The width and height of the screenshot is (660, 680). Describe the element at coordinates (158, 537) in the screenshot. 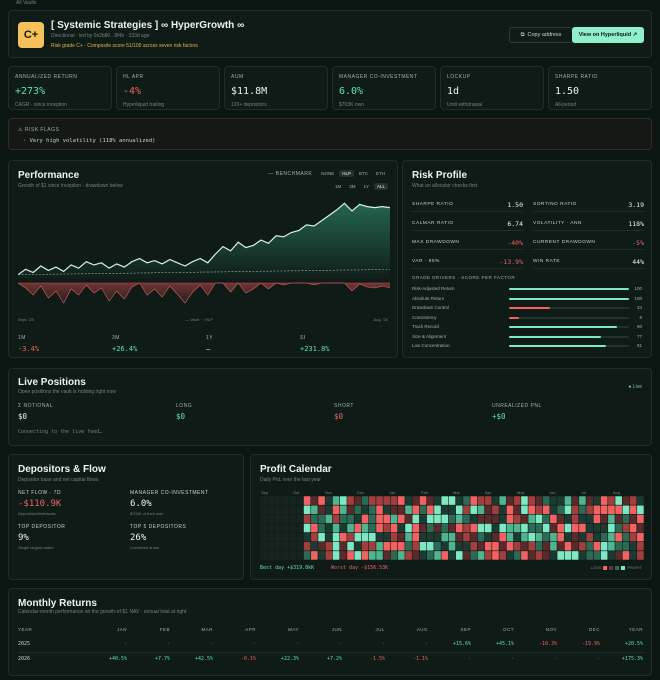

I see `depositor-stat: Top 5 Depositors 26% Combined share` at that location.